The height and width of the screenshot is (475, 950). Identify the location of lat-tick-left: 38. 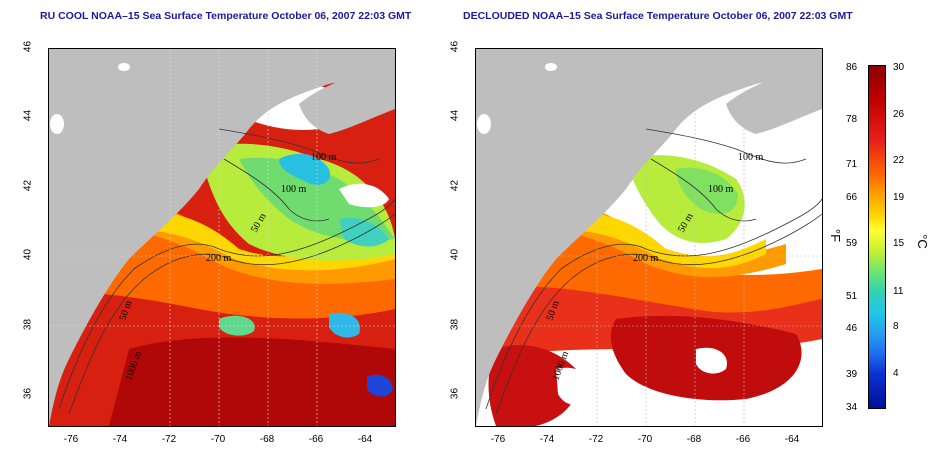
(28, 324).